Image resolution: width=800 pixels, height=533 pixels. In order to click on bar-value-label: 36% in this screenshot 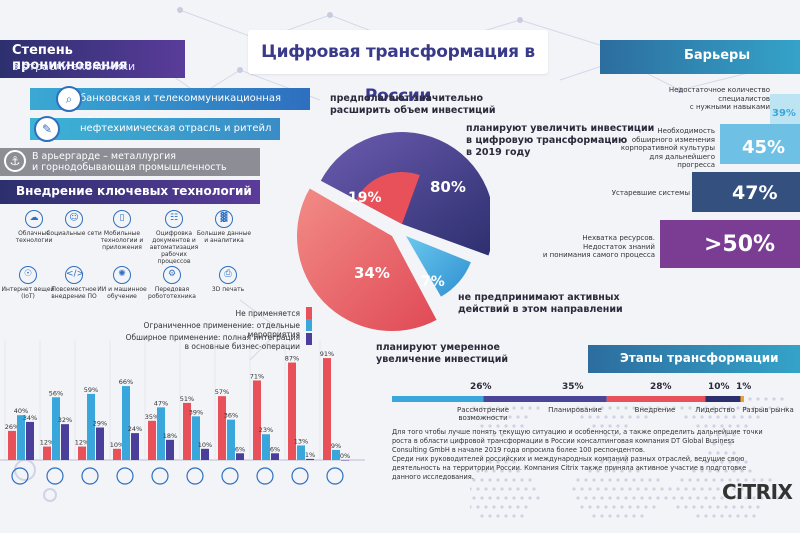, I will do `click(231, 416)`.